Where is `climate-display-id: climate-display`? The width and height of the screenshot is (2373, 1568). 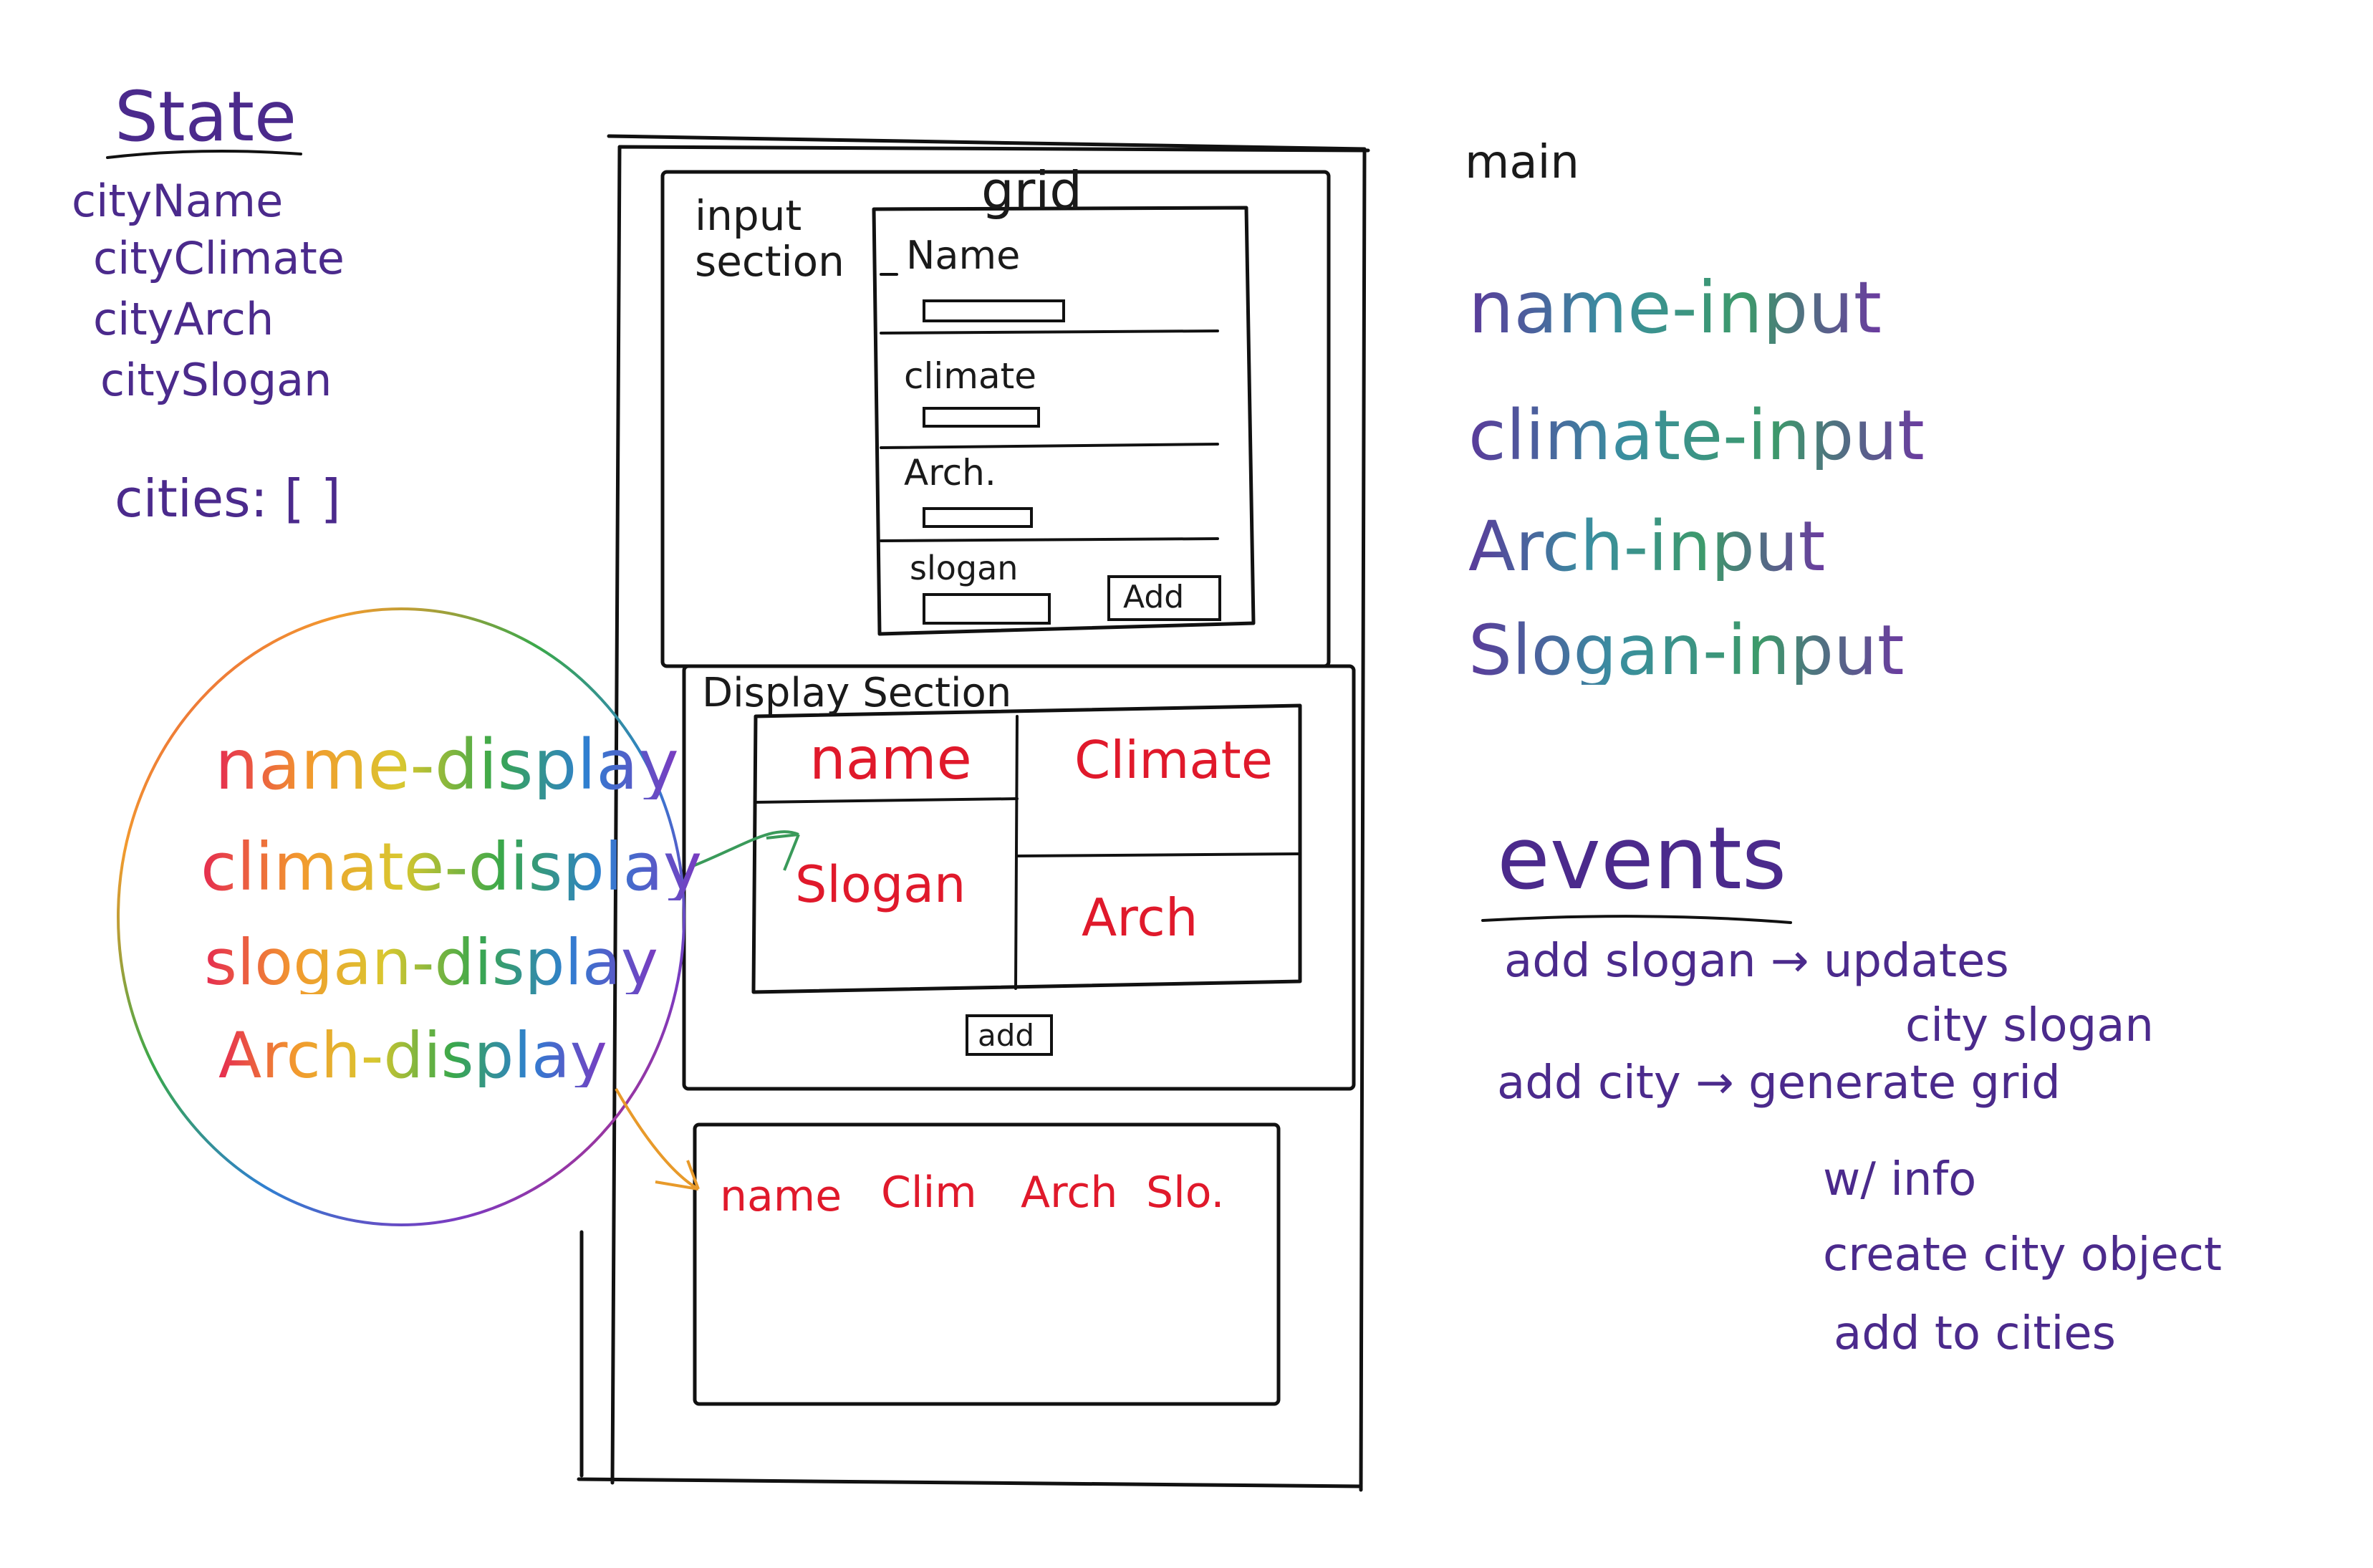 climate-display-id: climate-display is located at coordinates (452, 867).